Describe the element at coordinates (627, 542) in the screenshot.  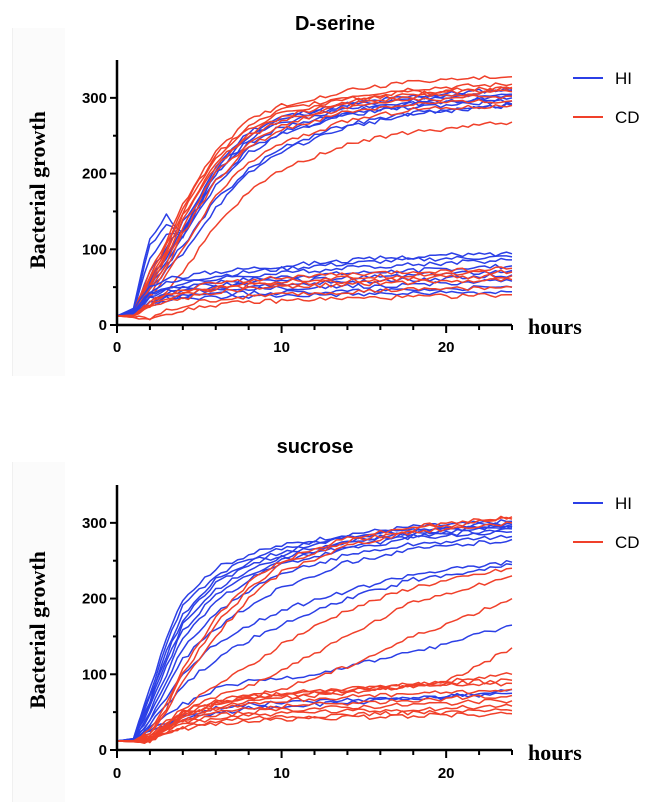
I see `chart2-legend-label-cd: CD` at that location.